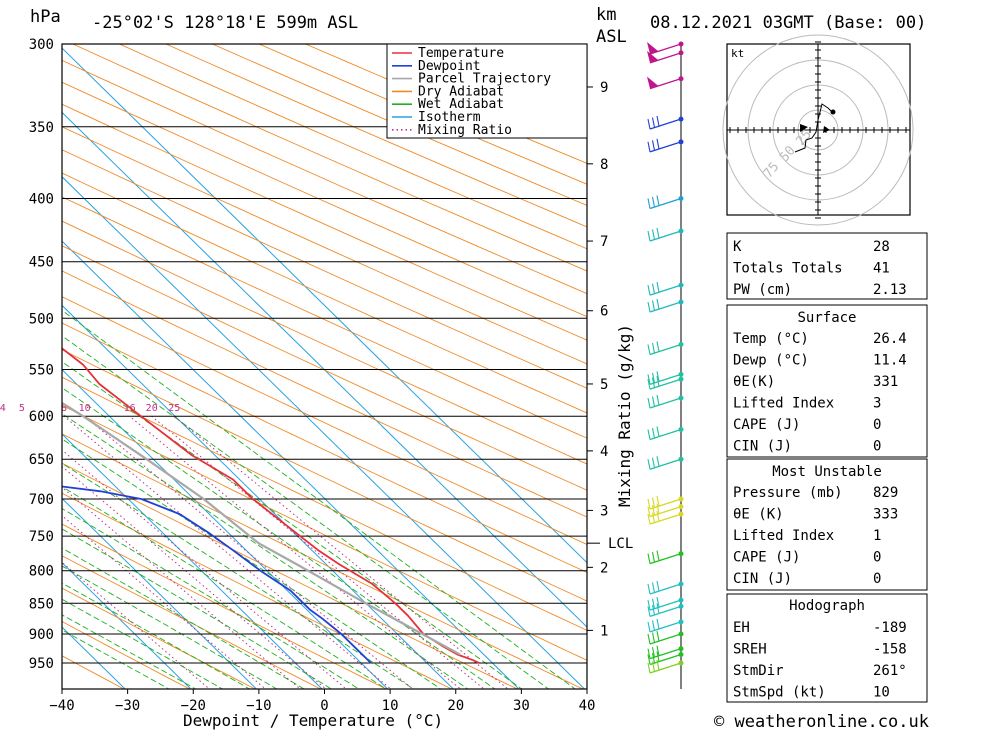 The height and width of the screenshot is (733, 1000). What do you see at coordinates (737, 247) in the screenshot?
I see `index-label: K` at bounding box center [737, 247].